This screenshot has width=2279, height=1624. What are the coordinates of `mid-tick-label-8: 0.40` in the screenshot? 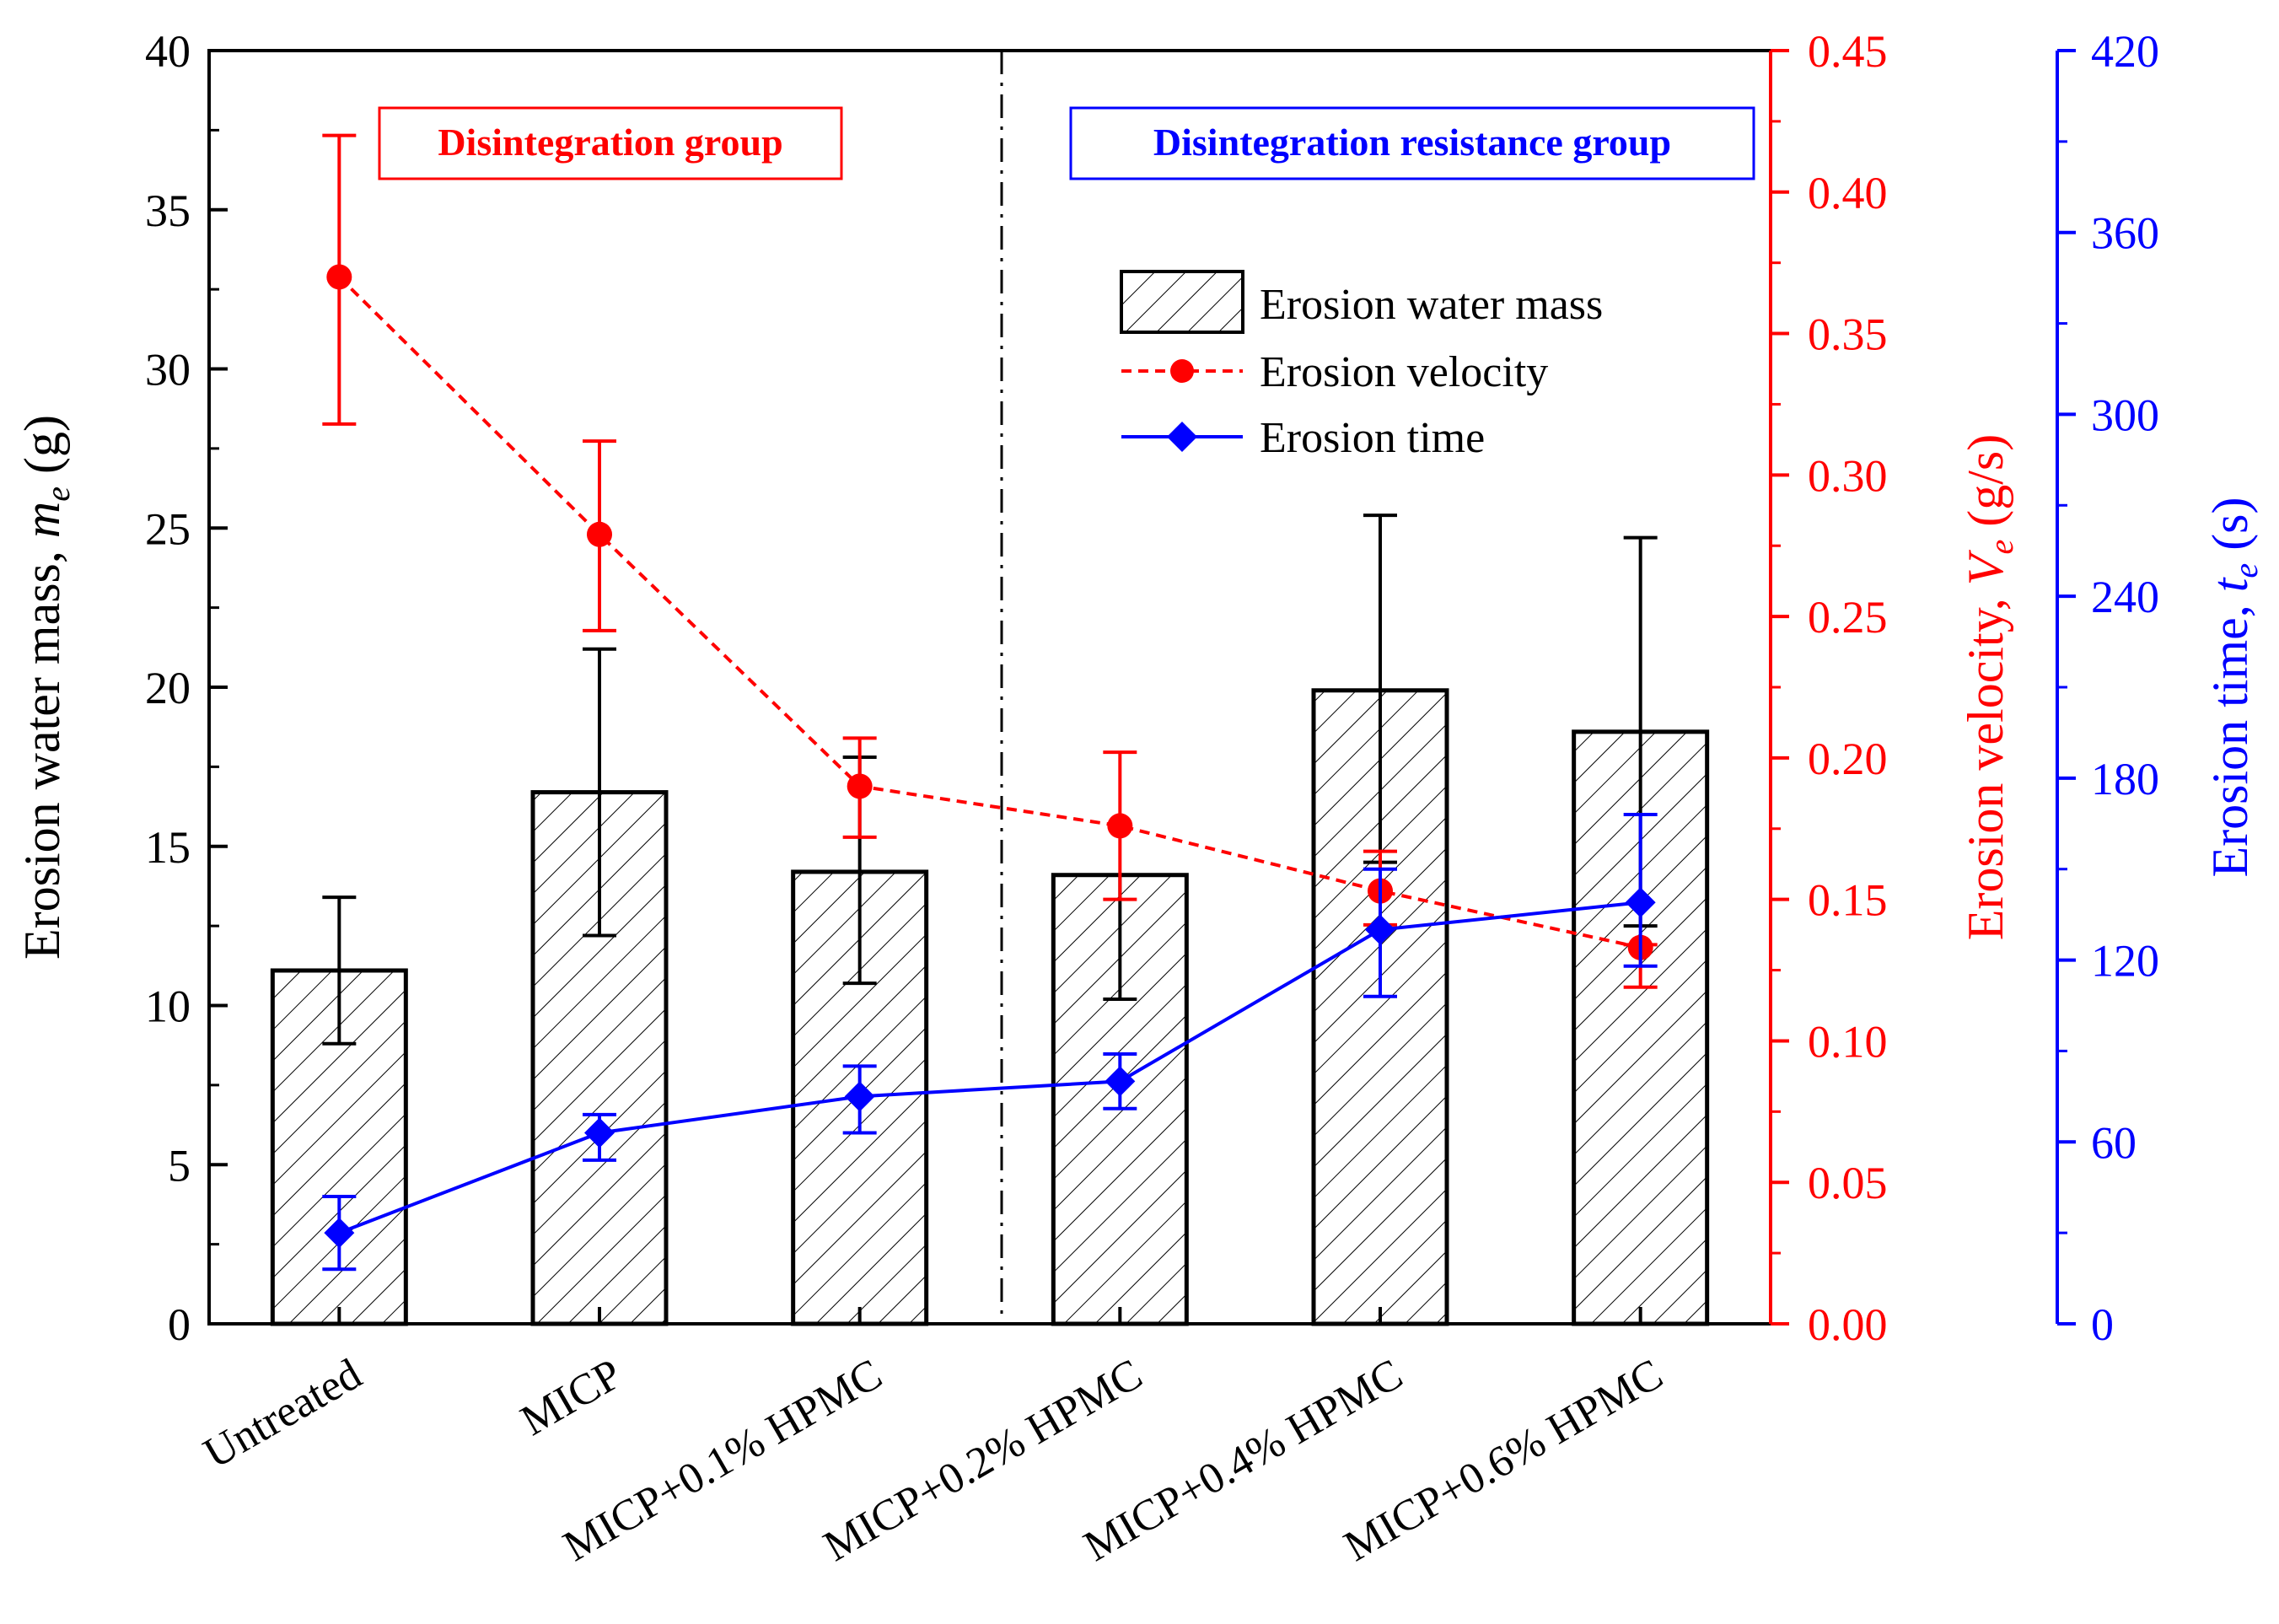 It's located at (1848, 193).